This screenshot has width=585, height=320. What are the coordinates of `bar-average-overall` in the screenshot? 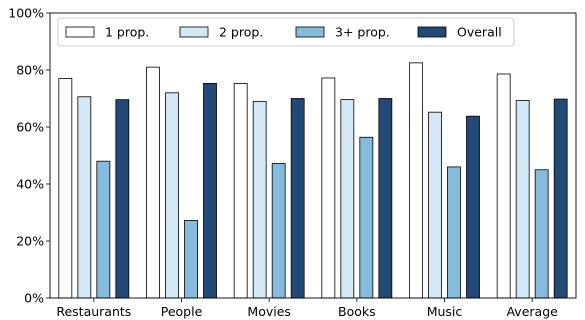 It's located at (560, 198).